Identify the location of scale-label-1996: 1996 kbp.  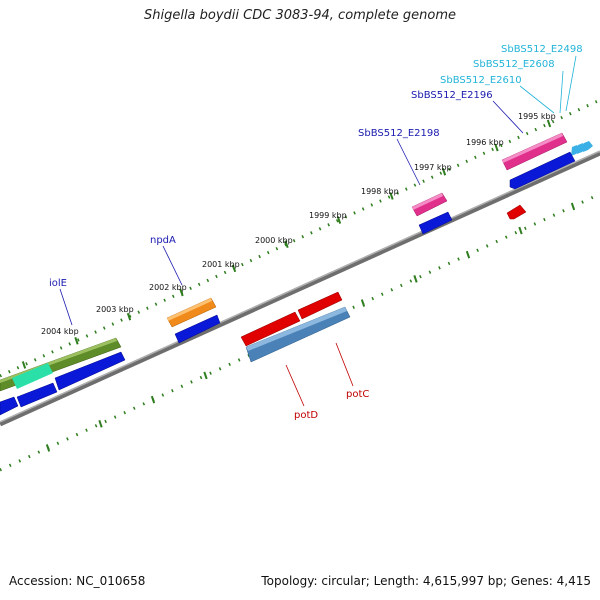
(485, 142).